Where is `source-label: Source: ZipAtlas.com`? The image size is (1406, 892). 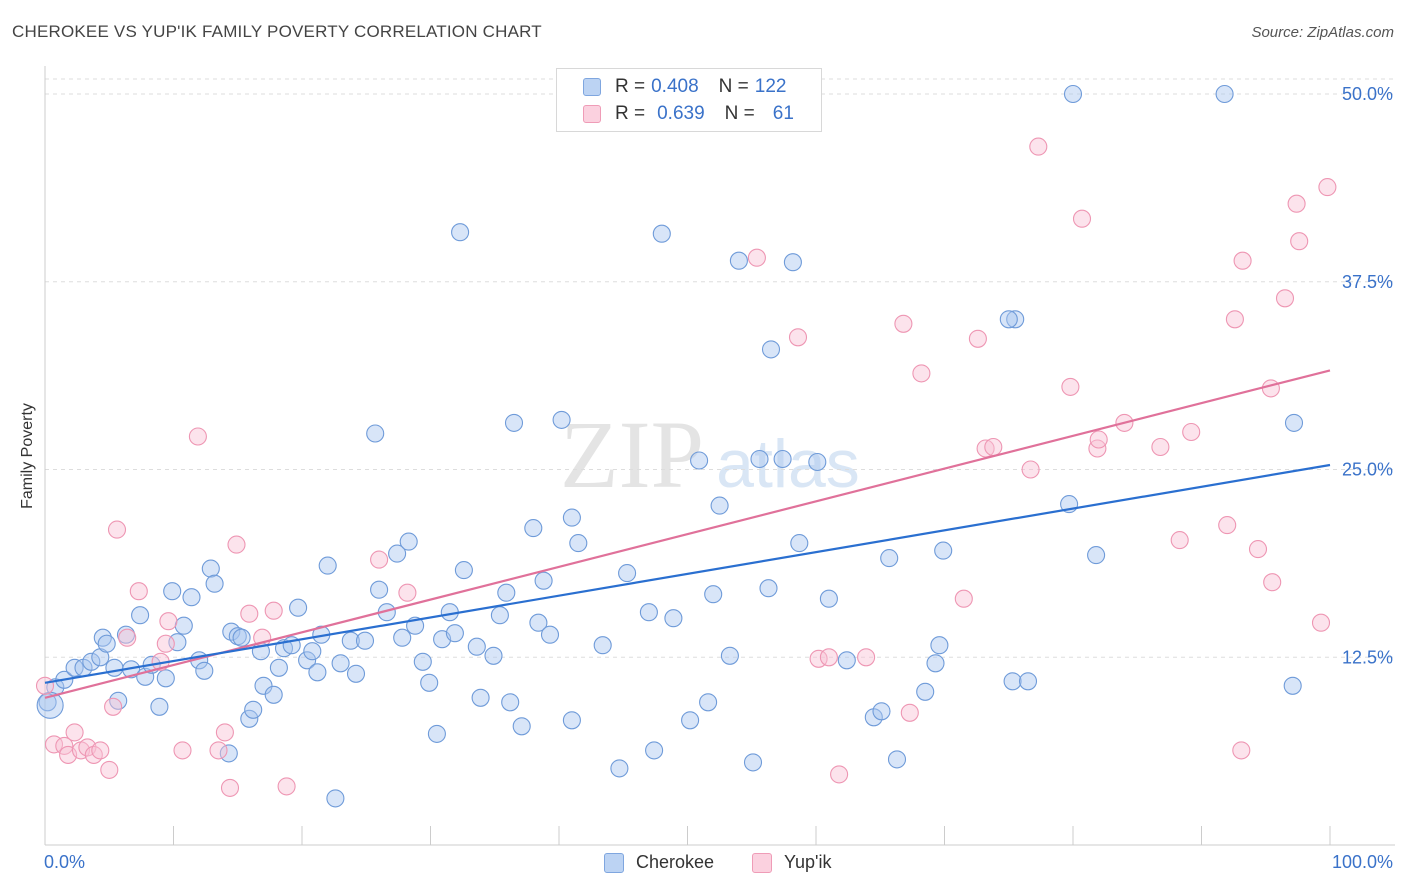
source-label: Source: ZipAtlas.com is located at coordinates (1322, 32).